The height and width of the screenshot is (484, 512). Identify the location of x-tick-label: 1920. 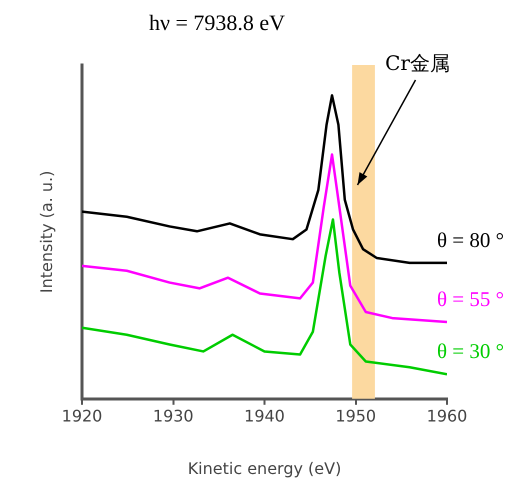
(82, 416).